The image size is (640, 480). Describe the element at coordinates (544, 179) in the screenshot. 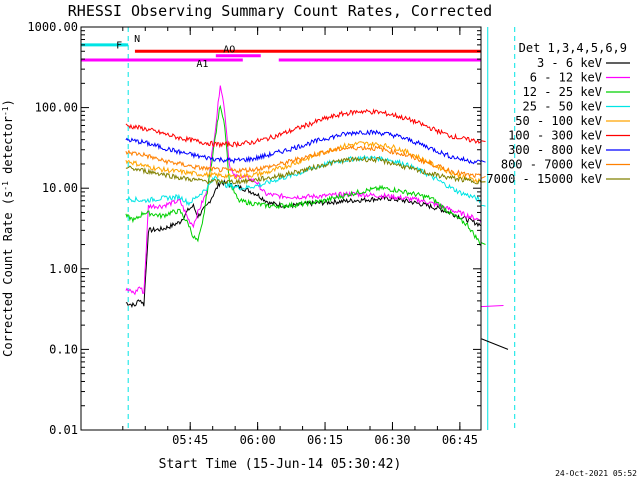

I see `legend-label: 7000 - 15000 keV` at that location.